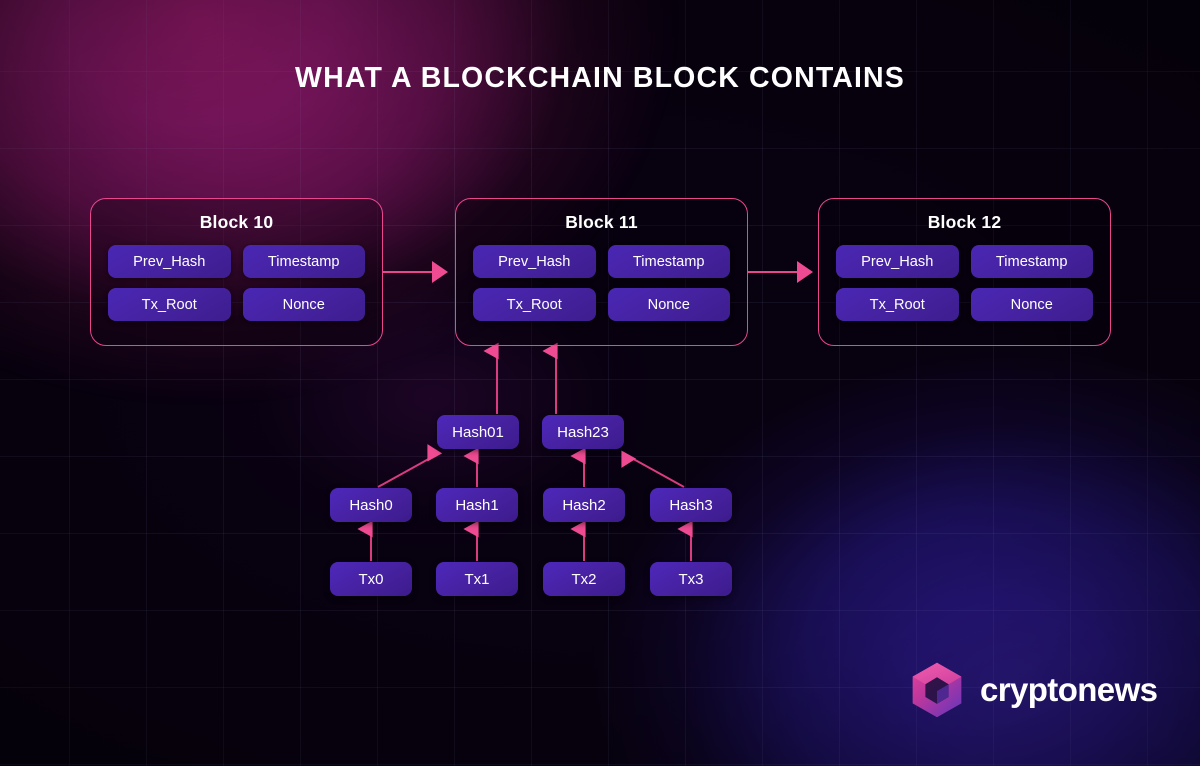 The image size is (1200, 766). Describe the element at coordinates (964, 222) in the screenshot. I see `block-title: Block 12` at that location.